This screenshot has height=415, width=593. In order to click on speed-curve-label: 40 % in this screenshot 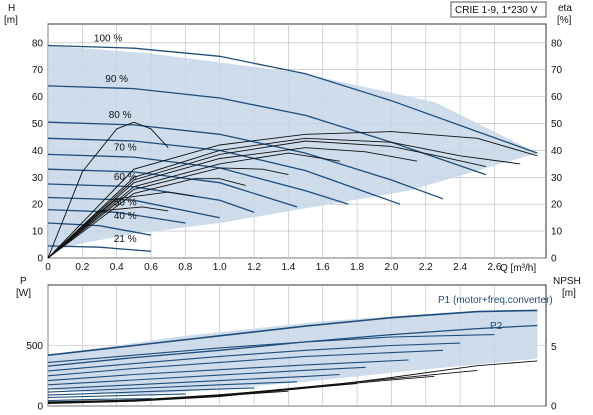, I will do `click(125, 216)`.